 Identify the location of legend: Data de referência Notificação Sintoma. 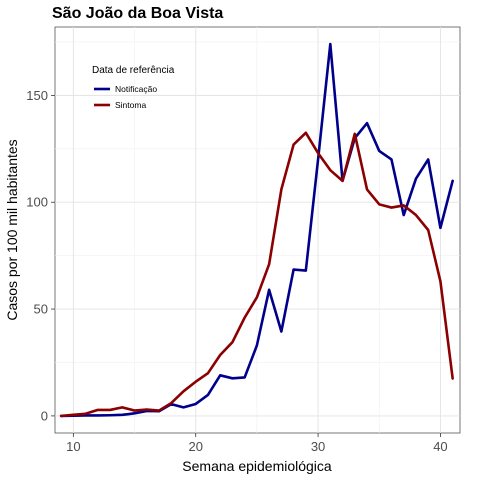
(133, 87).